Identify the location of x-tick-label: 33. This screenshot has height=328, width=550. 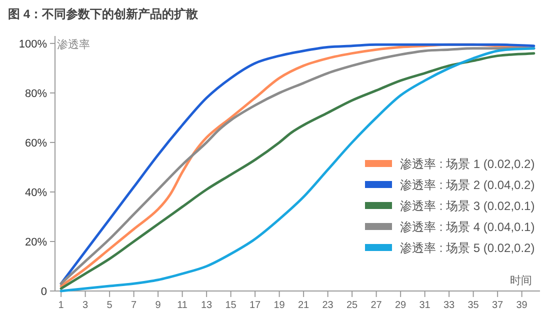
(450, 305).